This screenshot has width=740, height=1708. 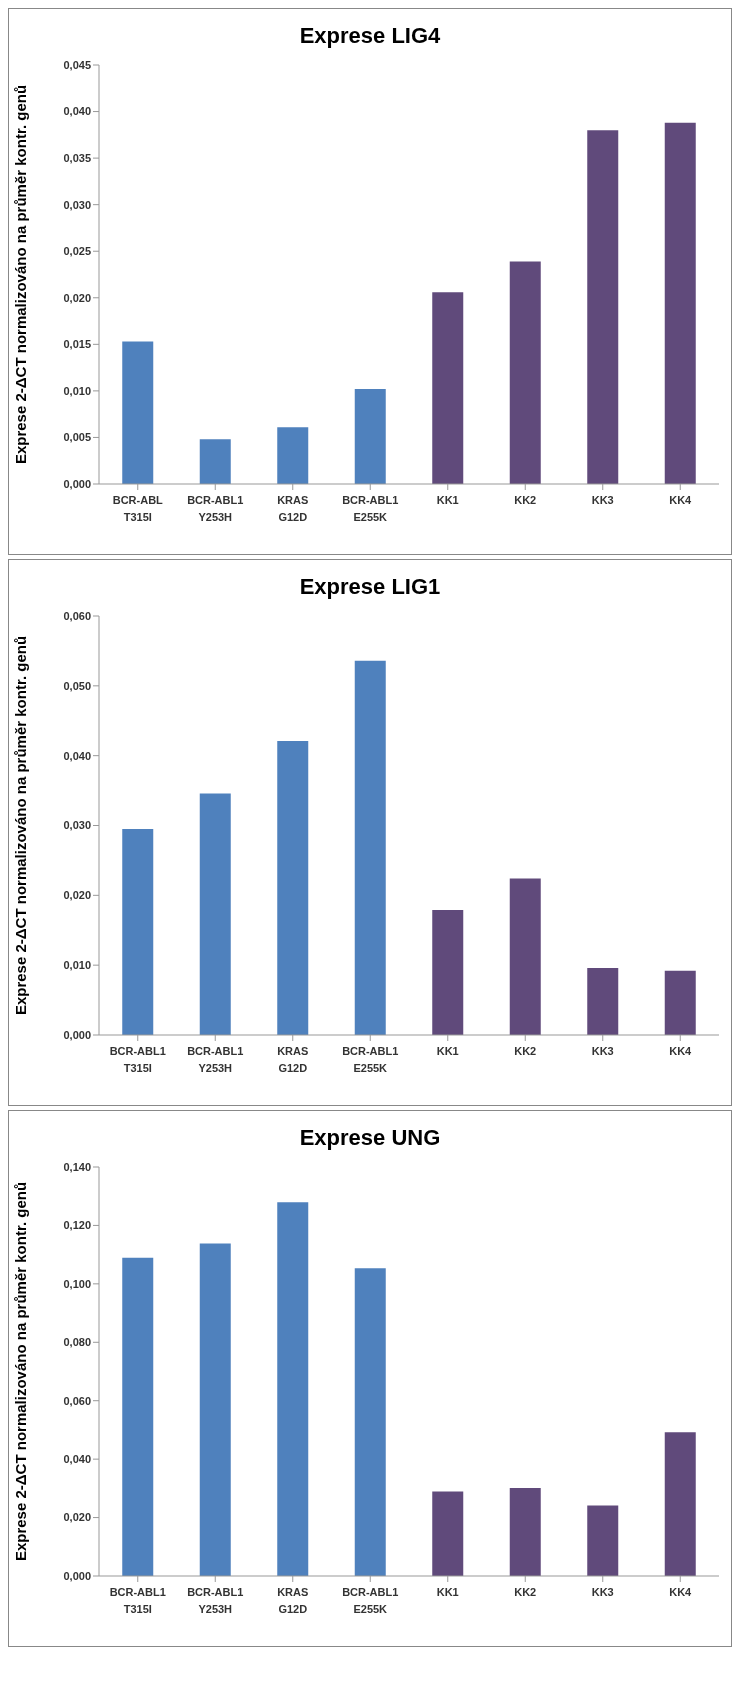 I want to click on y-tick-label: 0,140, so click(x=77, y=1166).